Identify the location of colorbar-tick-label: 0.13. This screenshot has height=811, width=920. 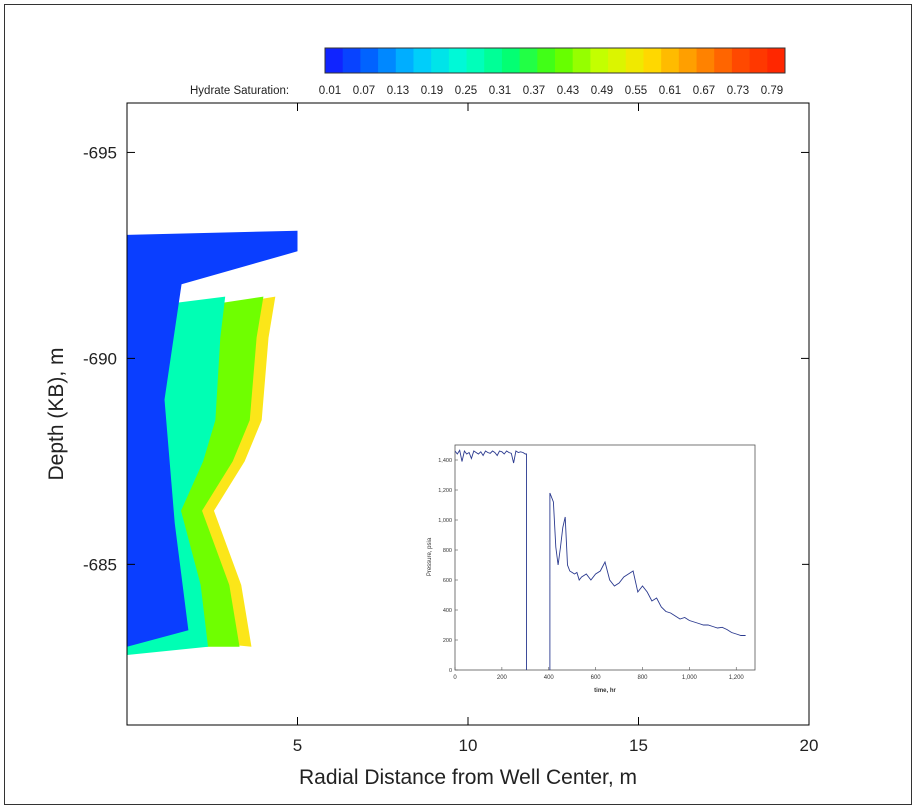
(398, 91).